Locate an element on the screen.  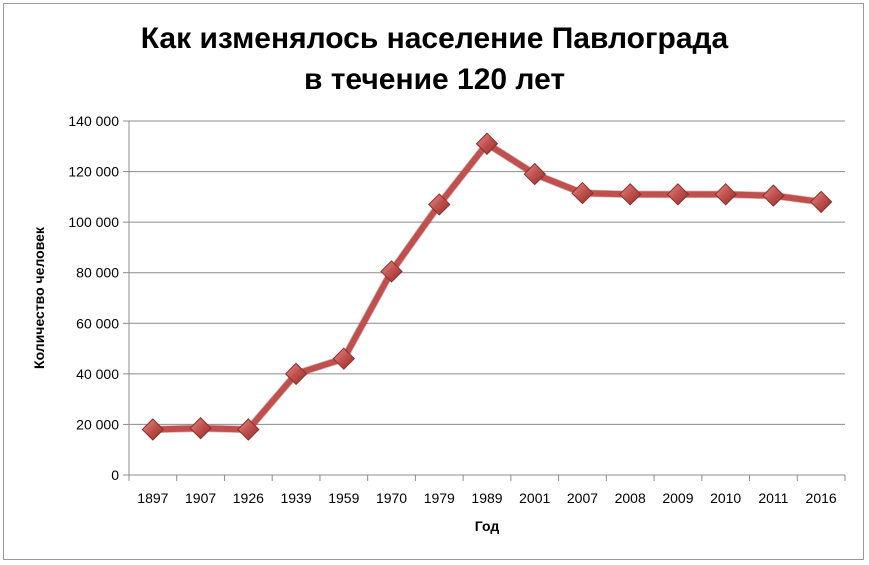
x-tick-label-1979: 1979 is located at coordinates (439, 498).